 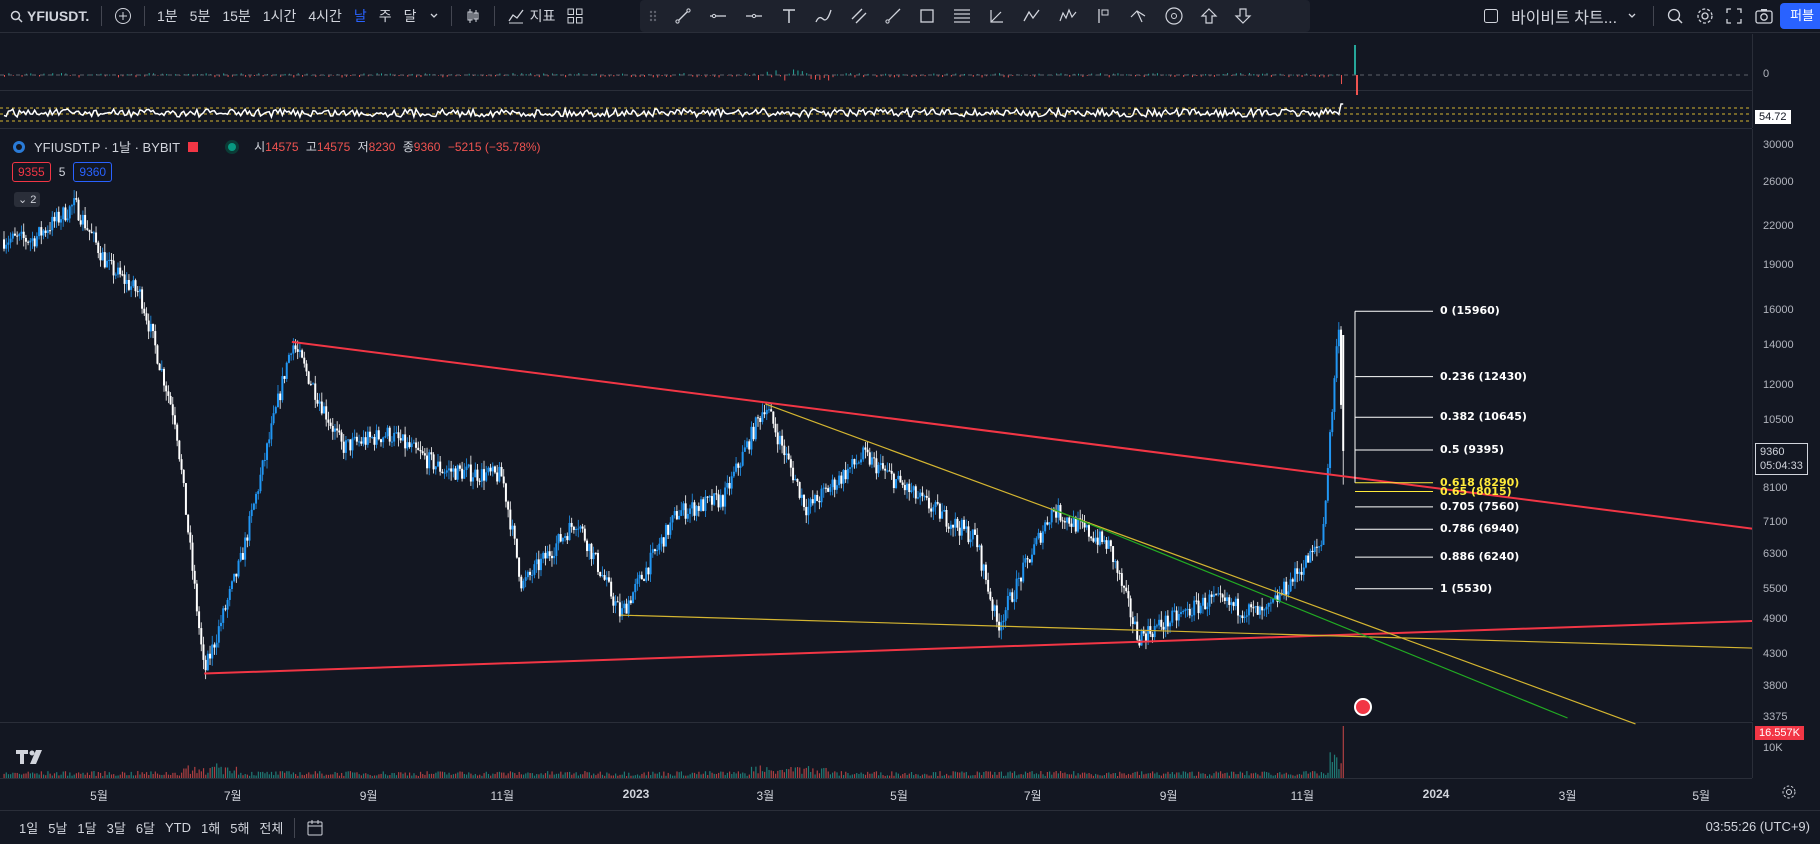 I want to click on collapse-indicators-button: ⌄ 2, so click(x=27, y=199).